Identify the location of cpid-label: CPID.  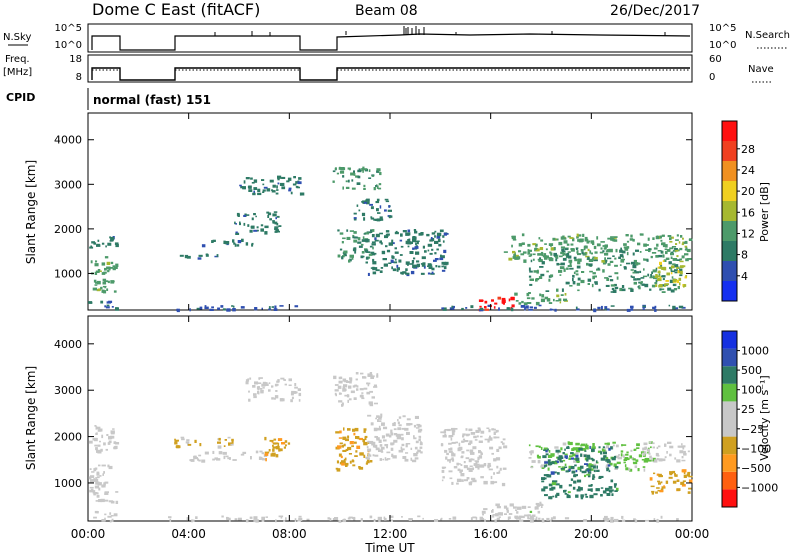
(20, 97).